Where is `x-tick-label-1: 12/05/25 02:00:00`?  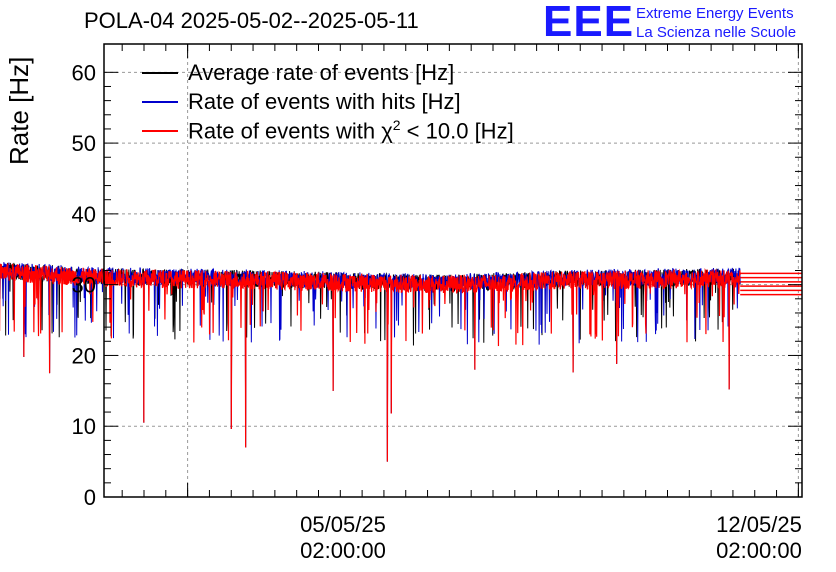
x-tick-label-1: 12/05/25 02:00:00 is located at coordinates (759, 538).